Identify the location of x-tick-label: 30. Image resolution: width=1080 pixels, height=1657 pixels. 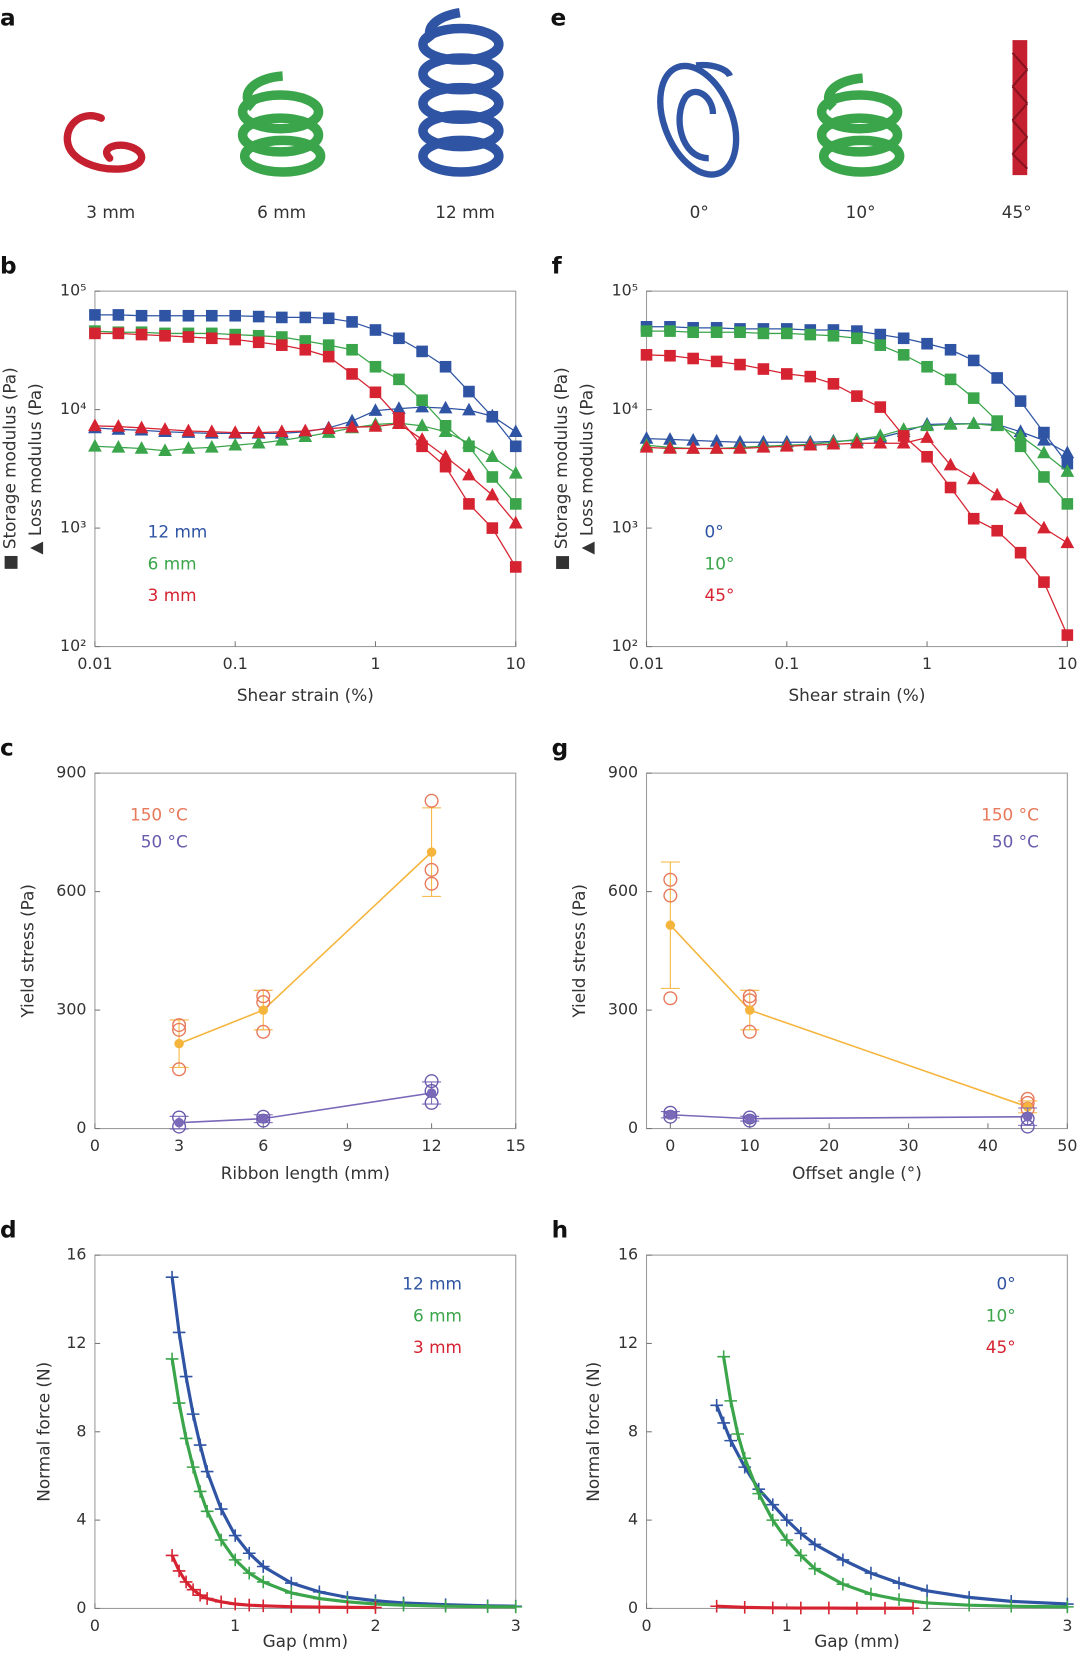
(908, 1145).